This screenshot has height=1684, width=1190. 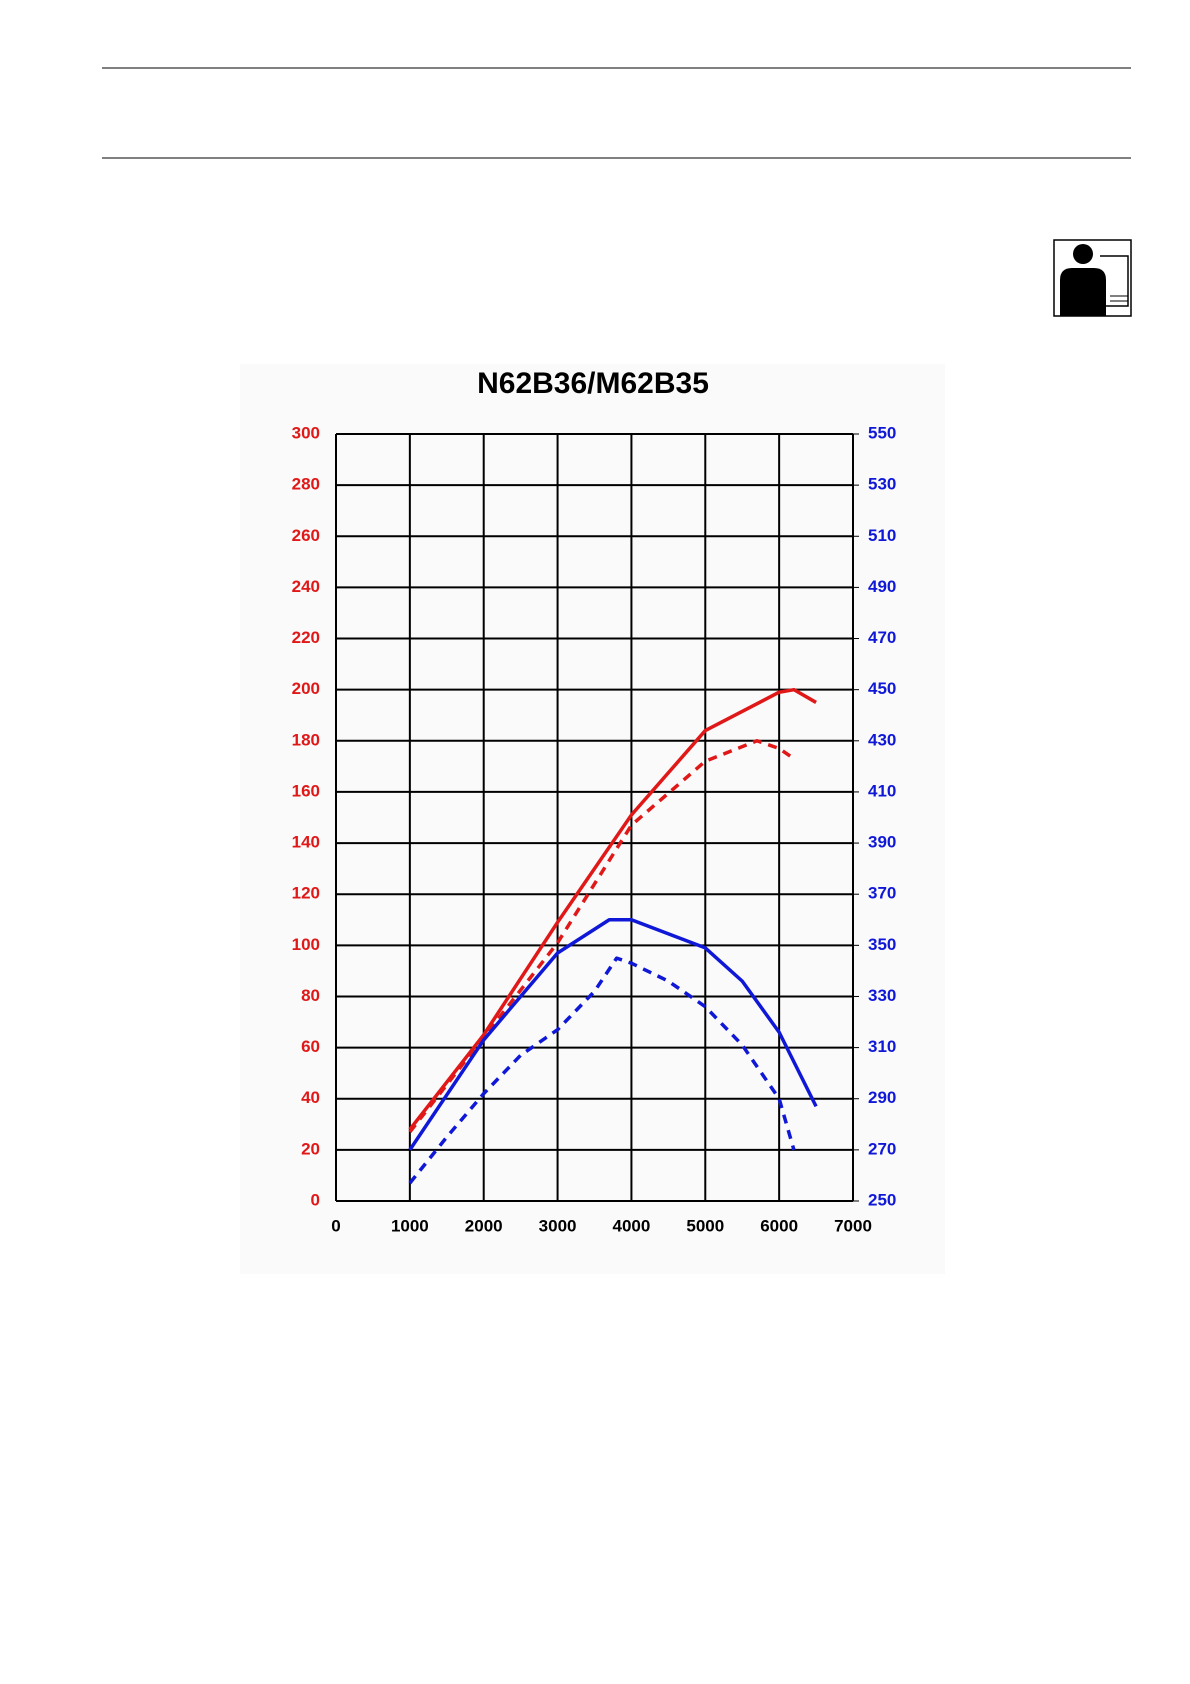 What do you see at coordinates (882, 637) in the screenshot?
I see `y2-tick-label: 470` at bounding box center [882, 637].